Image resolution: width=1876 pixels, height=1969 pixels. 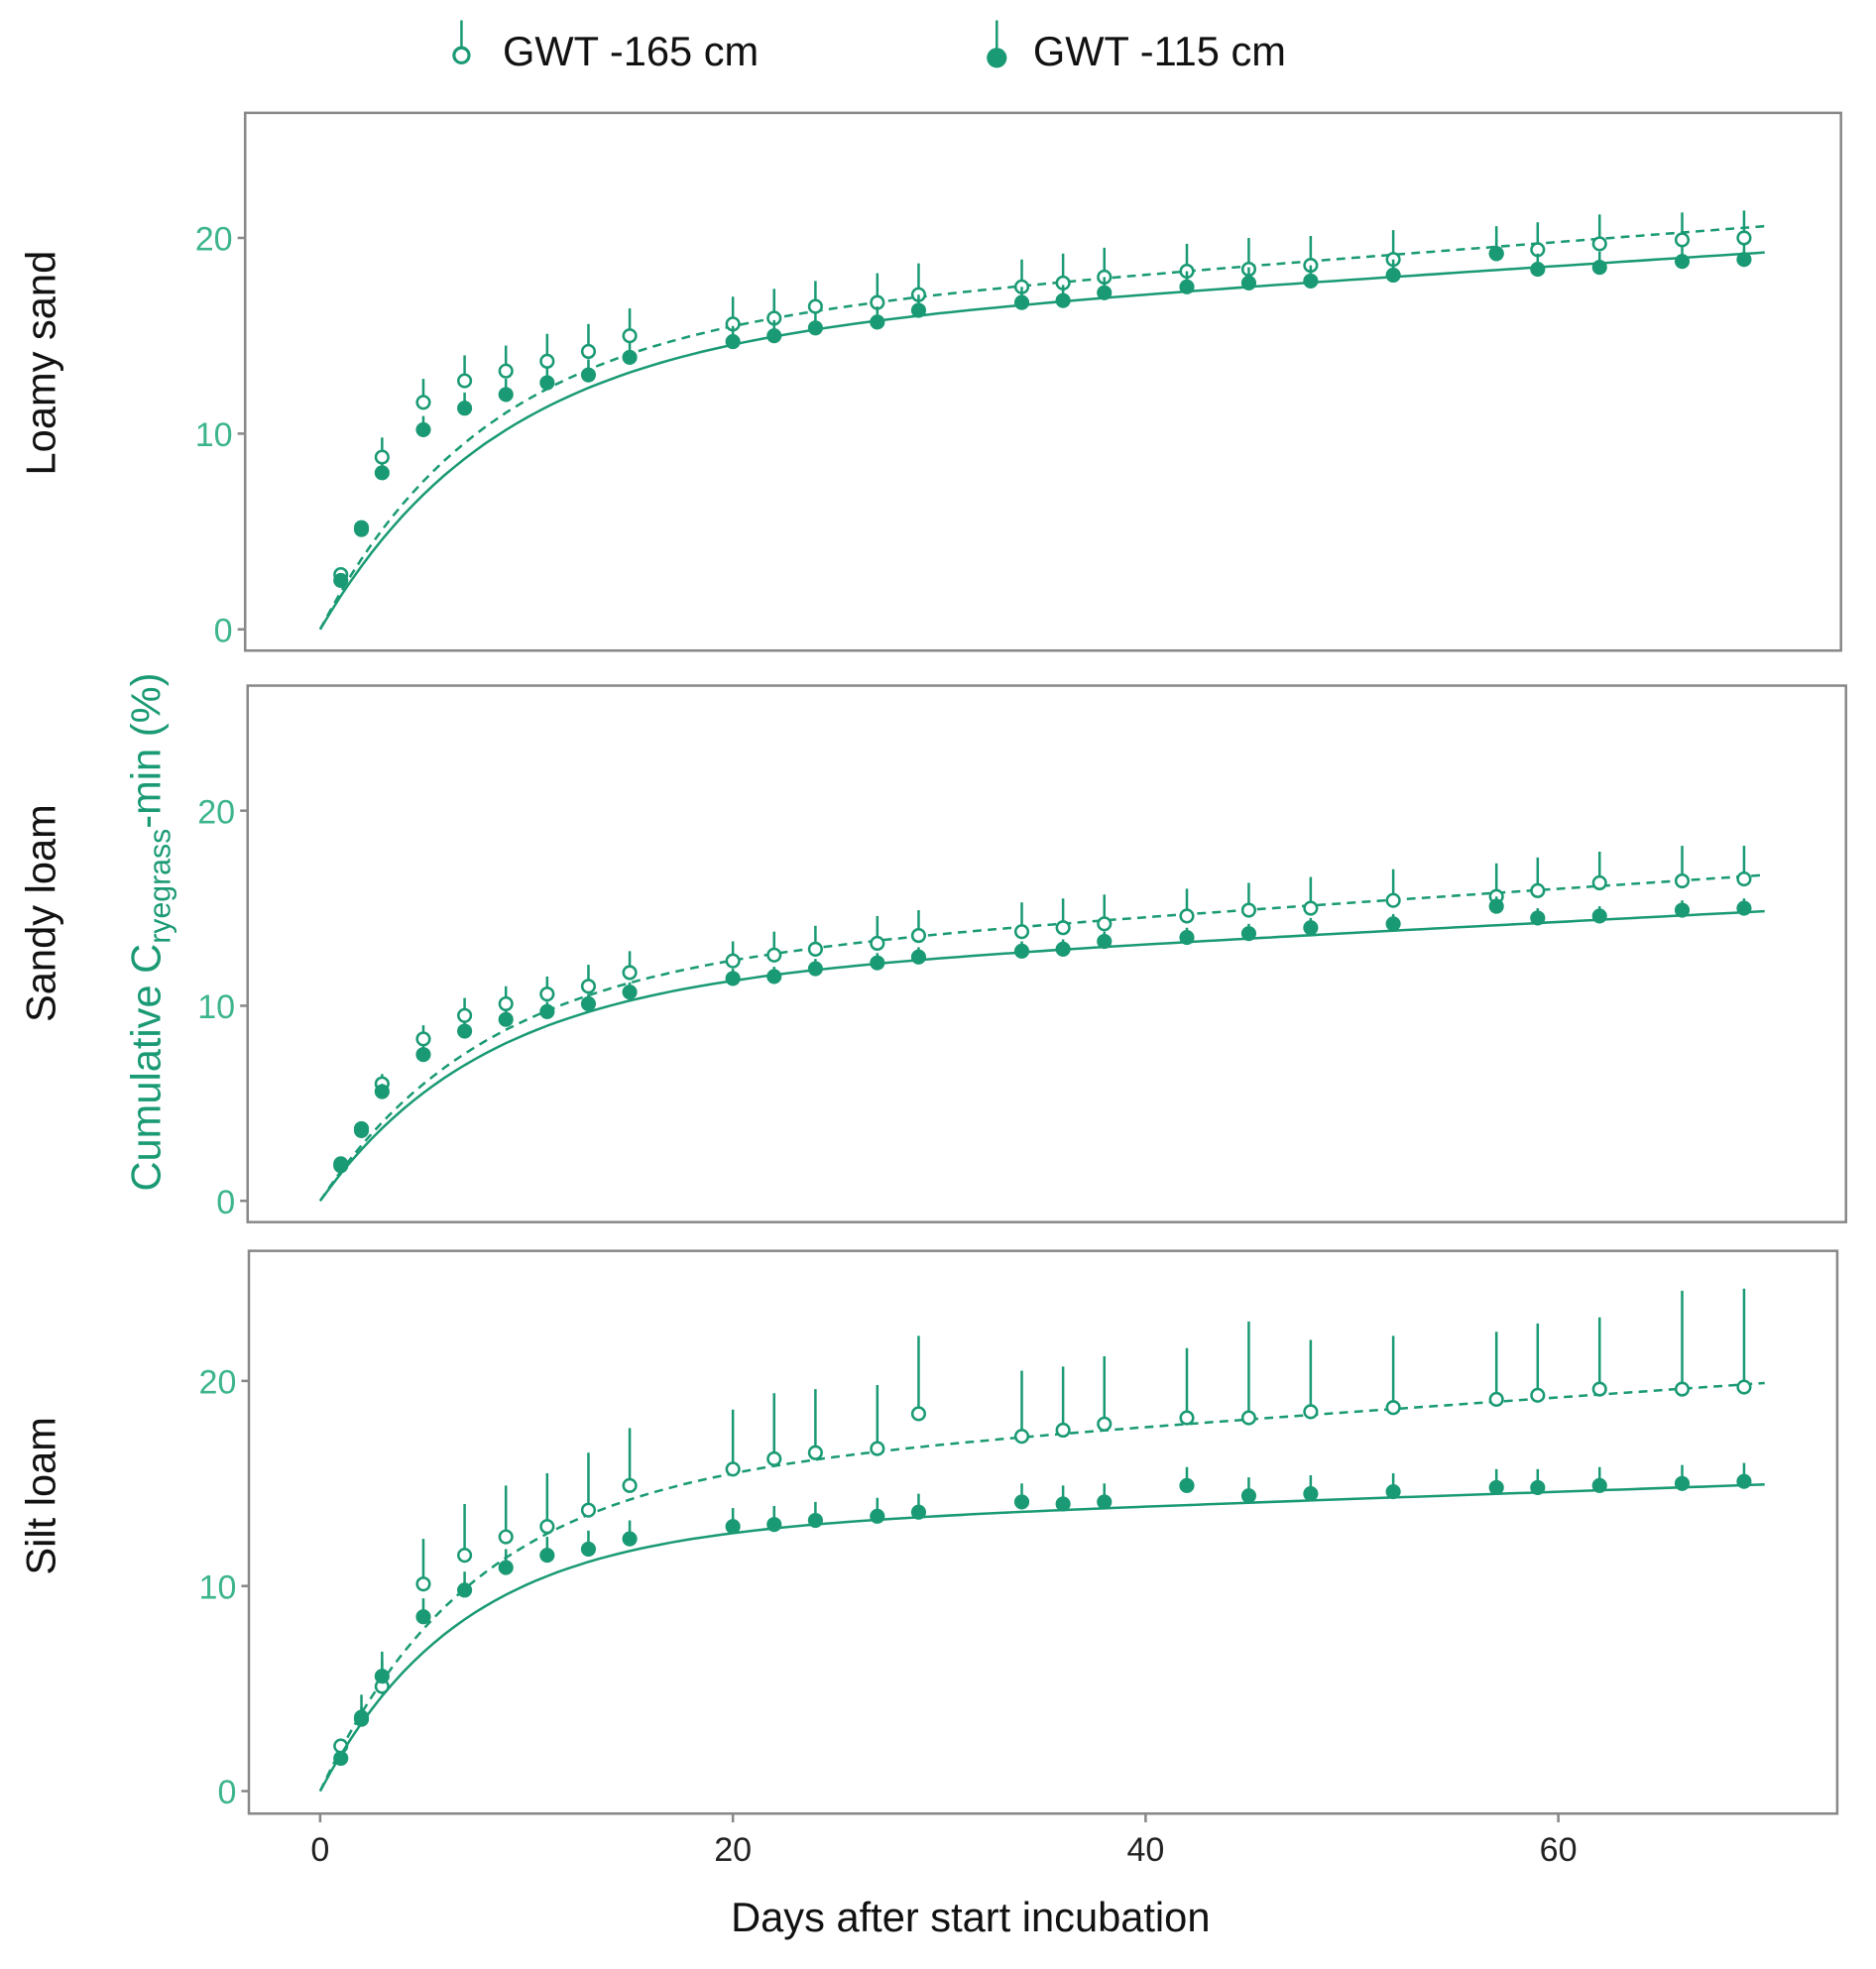 I want to click on panel-label: Sandy loam, so click(x=40, y=913).